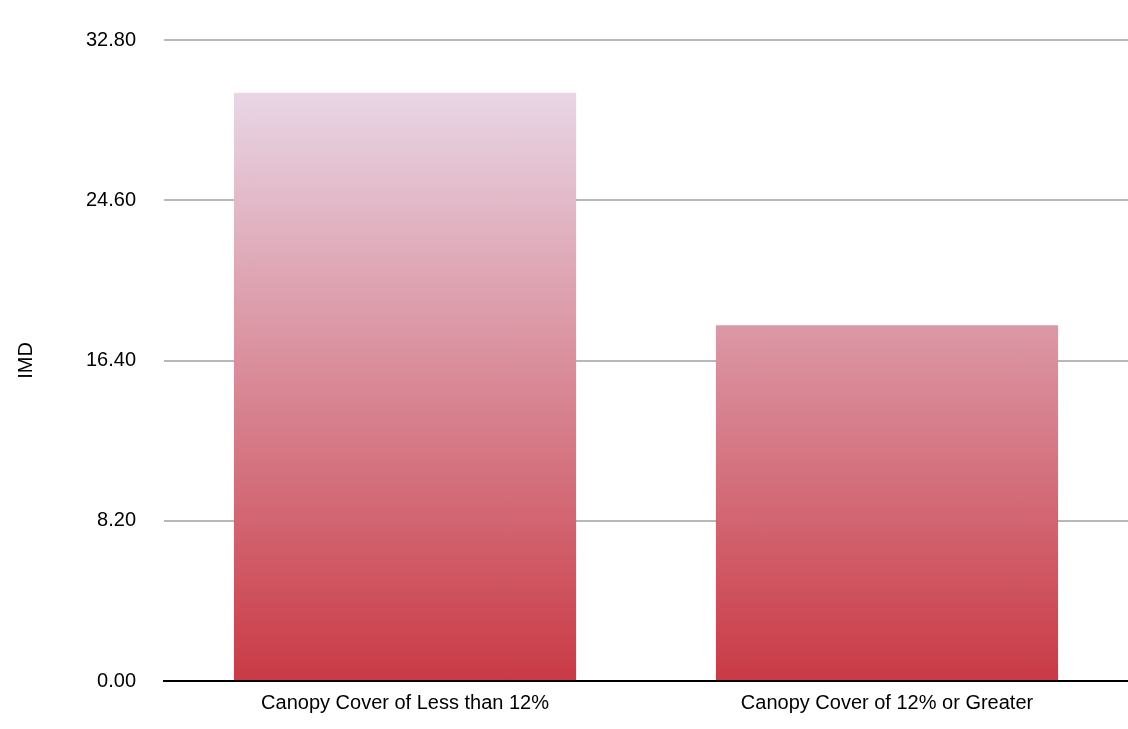 The width and height of the screenshot is (1128, 729). What do you see at coordinates (887, 701) in the screenshot?
I see `x-tick-label: Canopy Cover of 12% or Greater` at bounding box center [887, 701].